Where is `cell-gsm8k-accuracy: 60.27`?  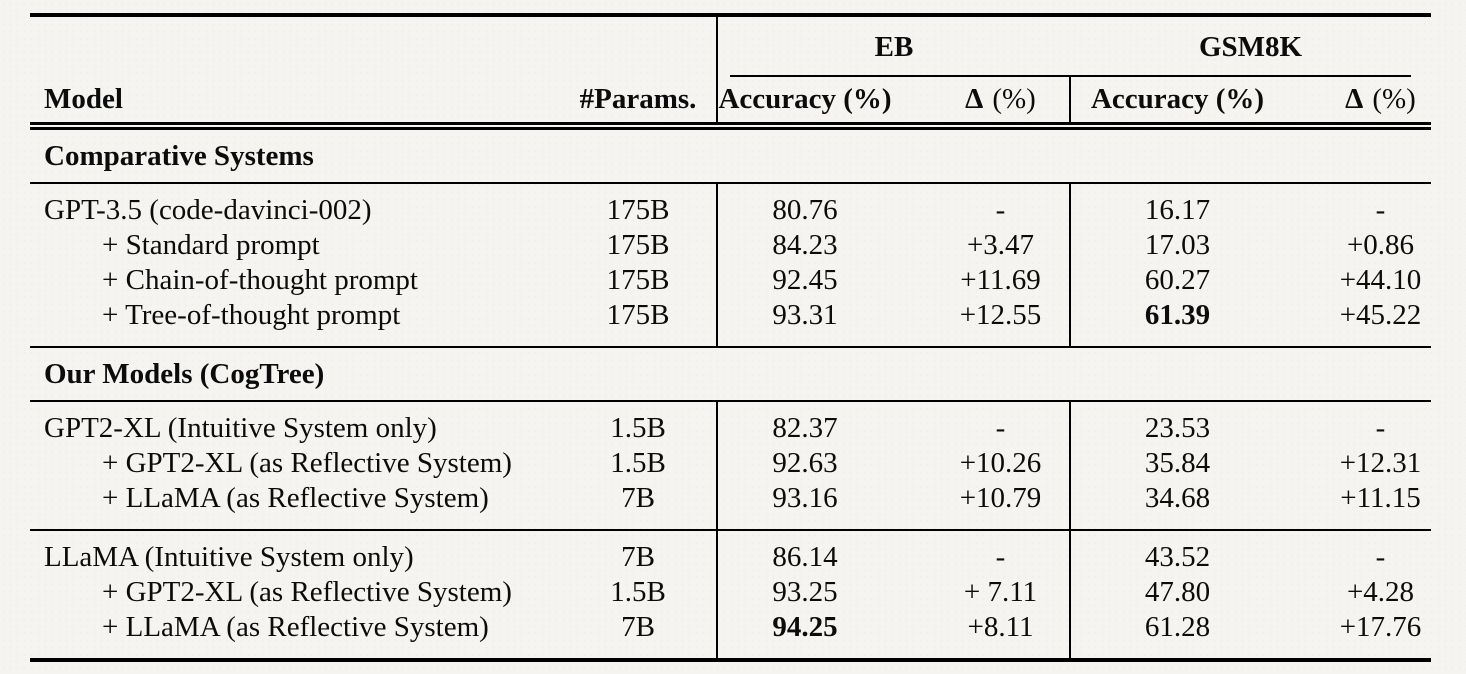 cell-gsm8k-accuracy: 60.27 is located at coordinates (1169, 280).